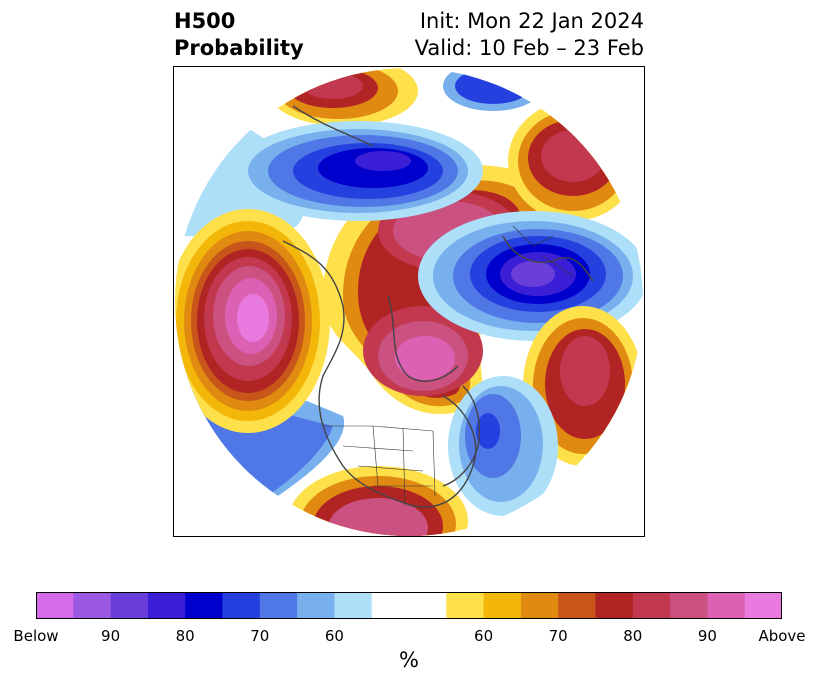 The height and width of the screenshot is (686, 819). What do you see at coordinates (531, 21) in the screenshot?
I see `init-date: Init: Mon 22 Jan 2024` at bounding box center [531, 21].